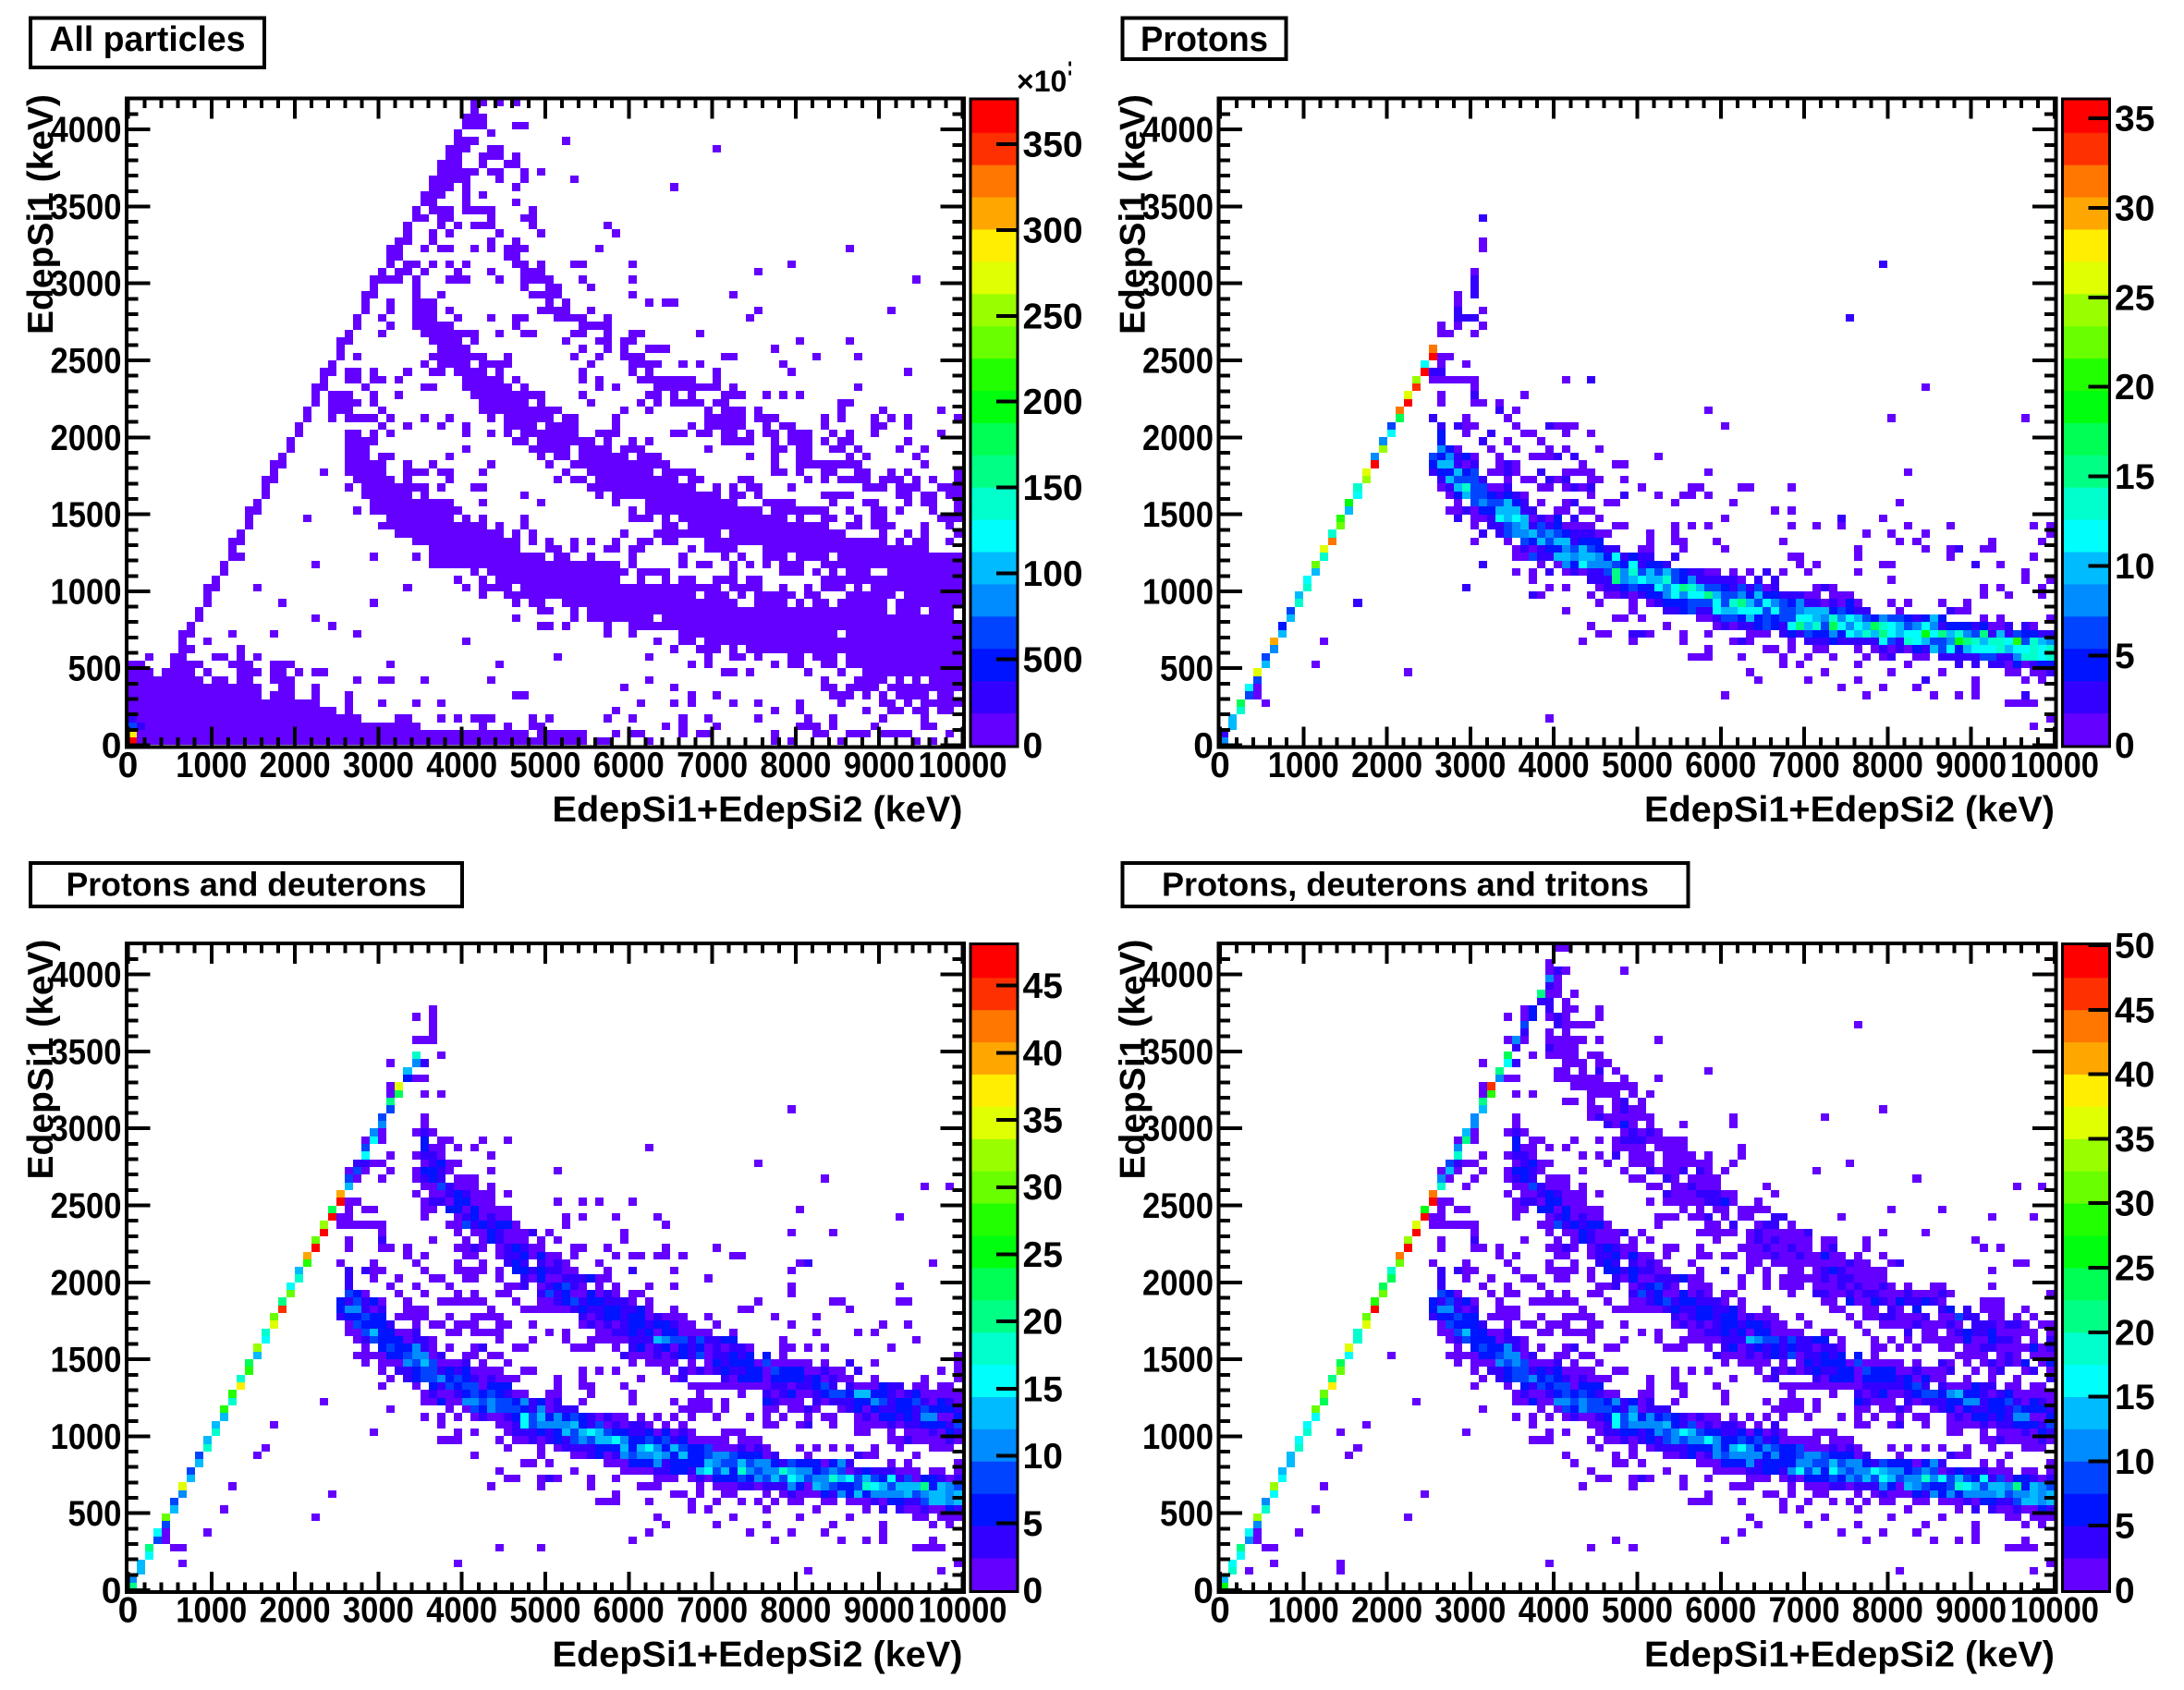 Image resolution: width=2184 pixels, height=1690 pixels. Describe the element at coordinates (1053, 403) in the screenshot. I see `svg-text: 200` at that location.